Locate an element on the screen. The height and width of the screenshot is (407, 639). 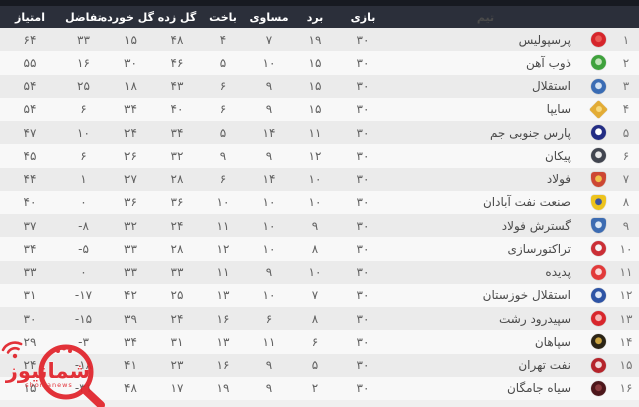
points-value: ۳۱ is located at coordinates (30, 295).